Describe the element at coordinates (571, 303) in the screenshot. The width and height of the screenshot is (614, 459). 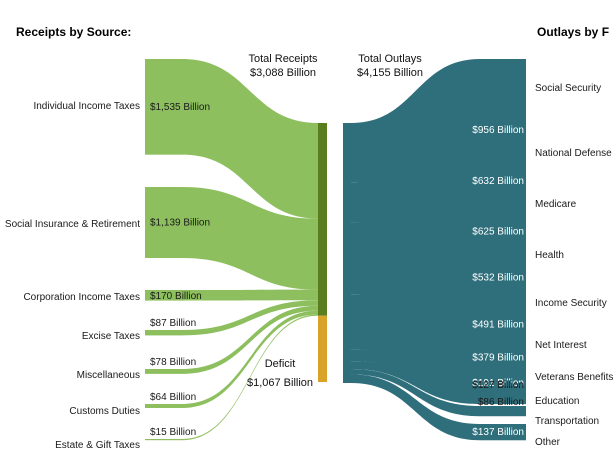
I see `outlay-income-security-name: Income Security` at that location.